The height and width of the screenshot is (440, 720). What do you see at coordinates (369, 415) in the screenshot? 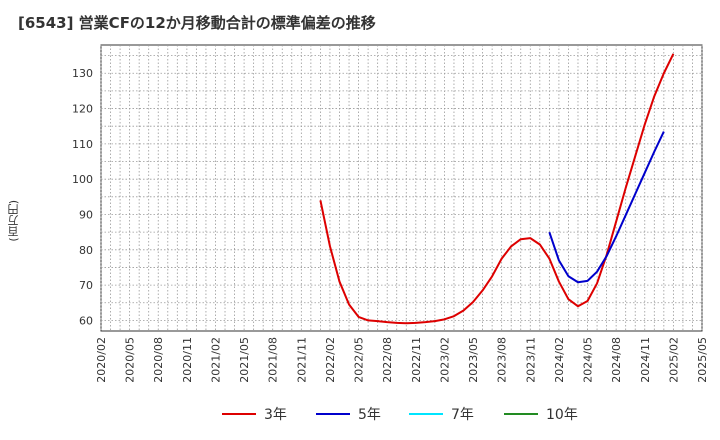
I see `legend-label: 5年` at bounding box center [369, 415].